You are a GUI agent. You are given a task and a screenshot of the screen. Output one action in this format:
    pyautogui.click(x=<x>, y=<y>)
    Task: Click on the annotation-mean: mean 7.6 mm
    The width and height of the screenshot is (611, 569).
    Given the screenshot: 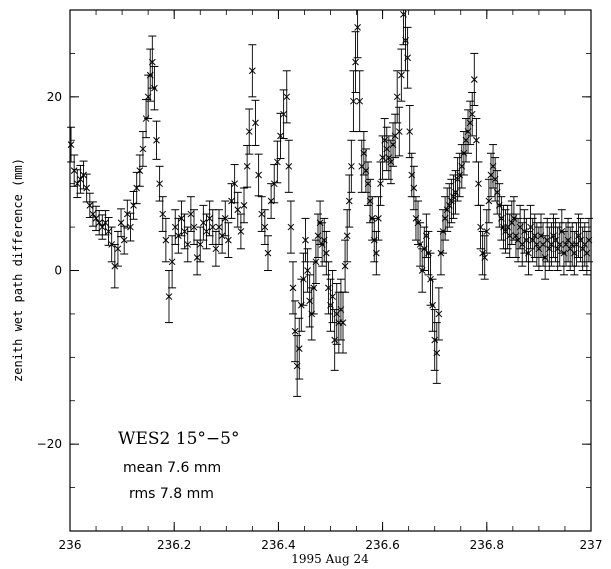 What is the action you would take?
    pyautogui.click(x=172, y=468)
    